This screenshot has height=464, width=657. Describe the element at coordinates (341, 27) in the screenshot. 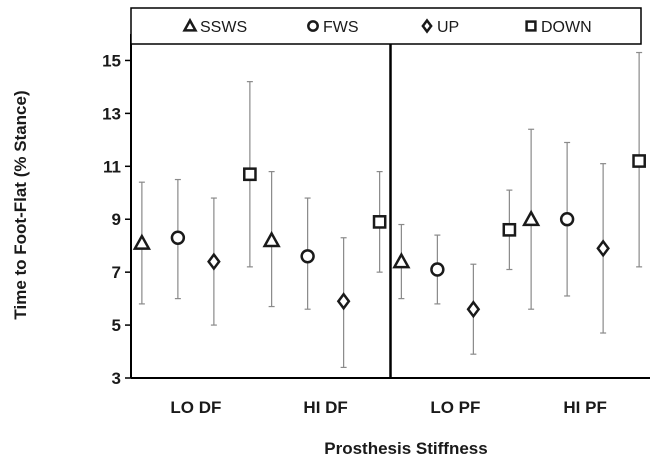

I see `legend-label: FWS` at that location.